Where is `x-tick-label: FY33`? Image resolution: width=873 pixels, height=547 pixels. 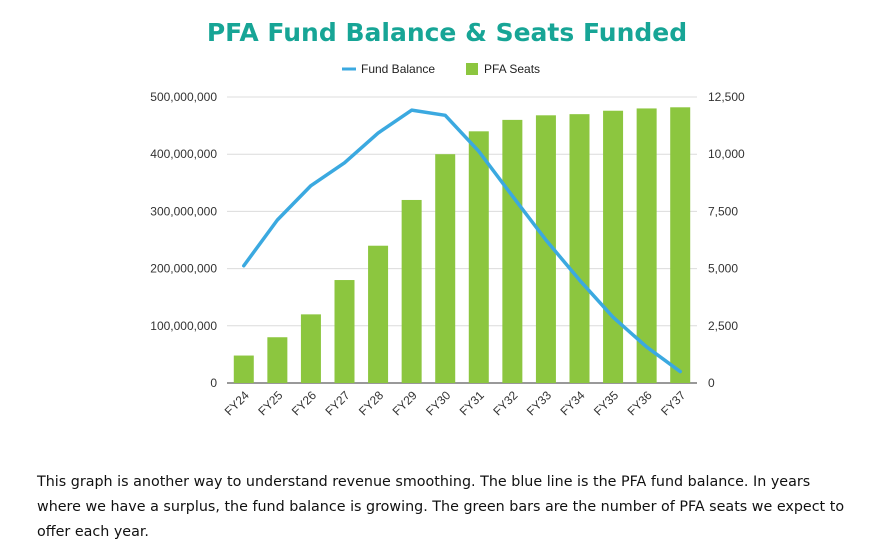
x-tick-label: FY33 is located at coordinates (539, 403).